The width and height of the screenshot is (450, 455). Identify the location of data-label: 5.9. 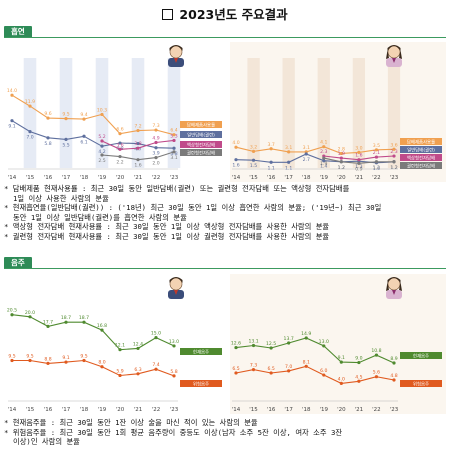
(119, 371).